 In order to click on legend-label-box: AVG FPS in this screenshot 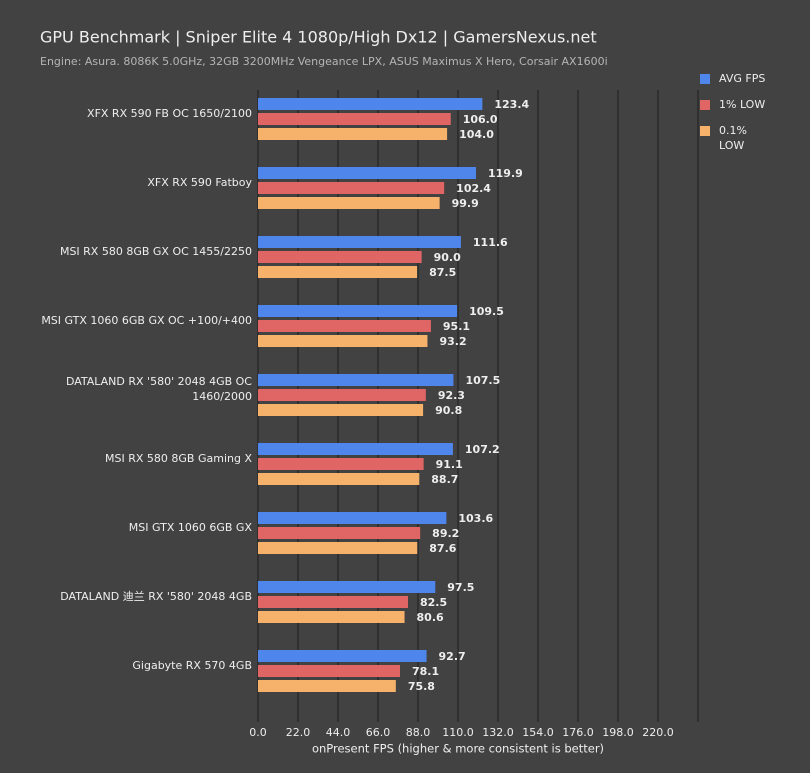, I will do `click(742, 78)`.